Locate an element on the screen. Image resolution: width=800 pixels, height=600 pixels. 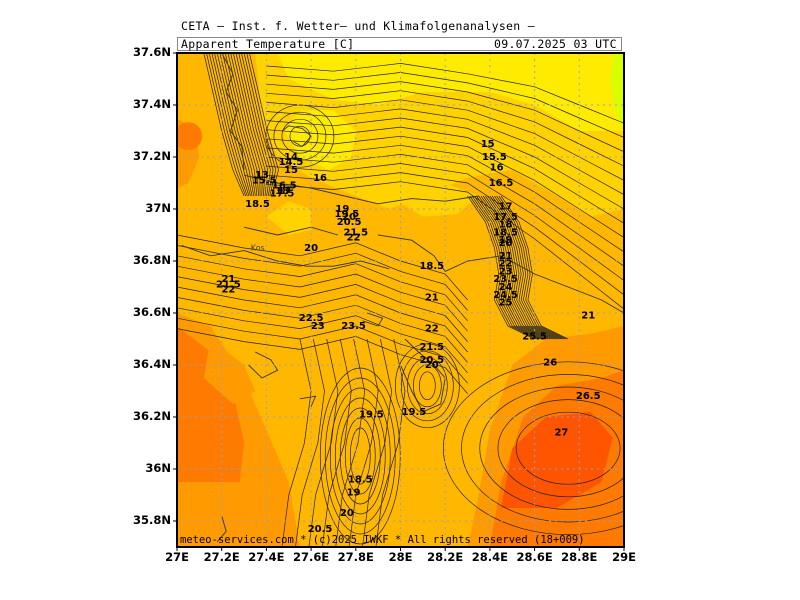
y-tick-label: 36.2N is located at coordinates (152, 416).